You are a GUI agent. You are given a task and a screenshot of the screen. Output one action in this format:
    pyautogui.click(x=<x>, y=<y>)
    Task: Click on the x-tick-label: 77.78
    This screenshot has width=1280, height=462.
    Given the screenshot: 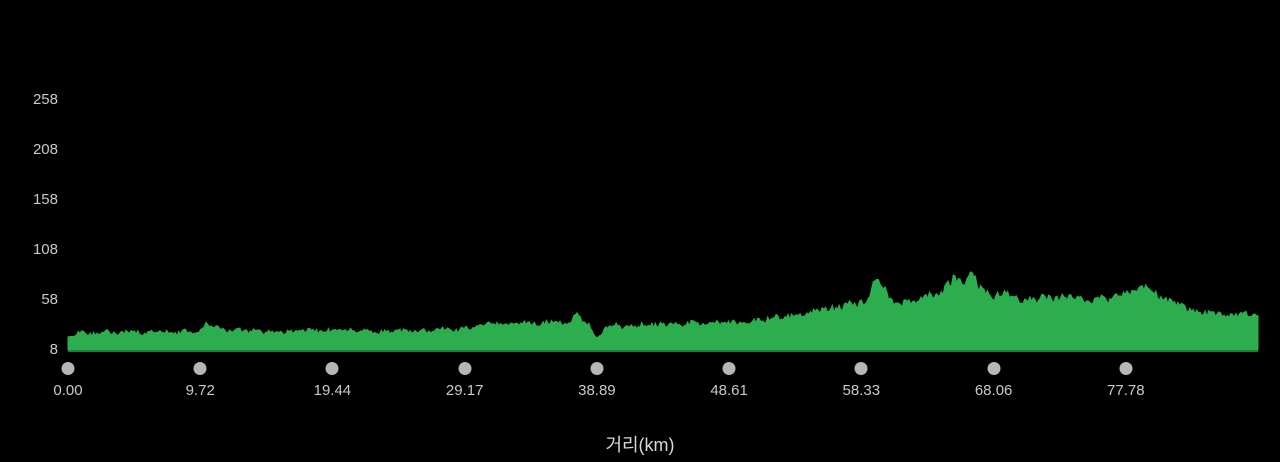 What is the action you would take?
    pyautogui.click(x=1126, y=390)
    